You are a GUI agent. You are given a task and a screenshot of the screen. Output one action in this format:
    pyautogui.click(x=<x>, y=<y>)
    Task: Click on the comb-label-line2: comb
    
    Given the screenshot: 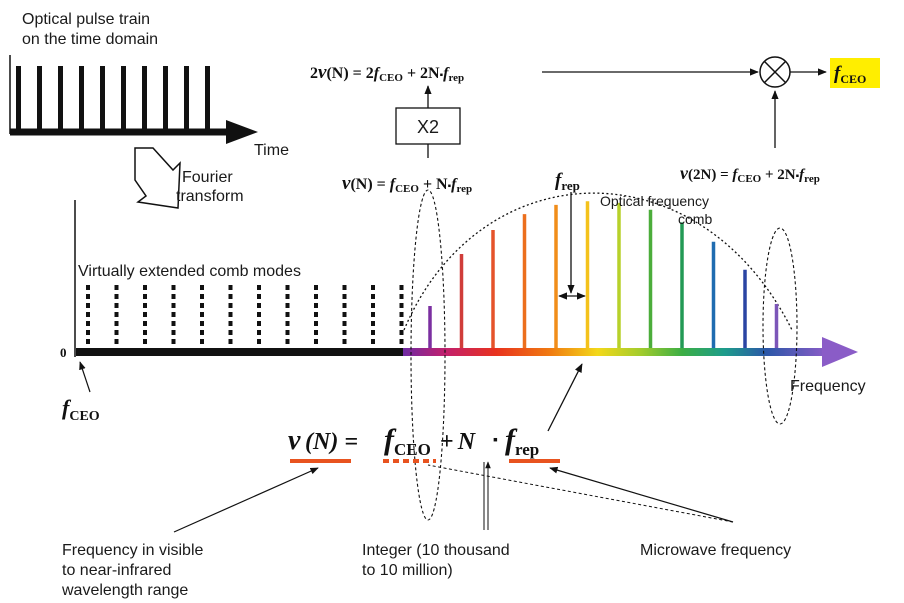 What is the action you would take?
    pyautogui.click(x=695, y=219)
    